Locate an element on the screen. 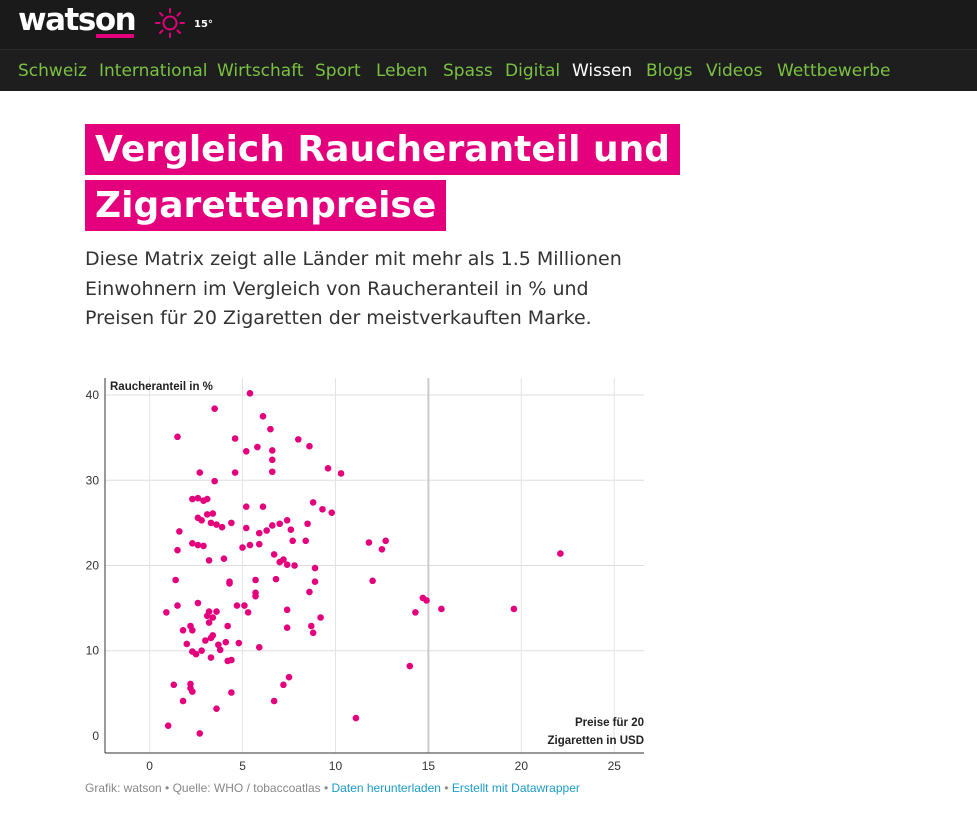 Image resolution: width=977 pixels, height=818 pixels. watson-logo: watson is located at coordinates (77, 20).